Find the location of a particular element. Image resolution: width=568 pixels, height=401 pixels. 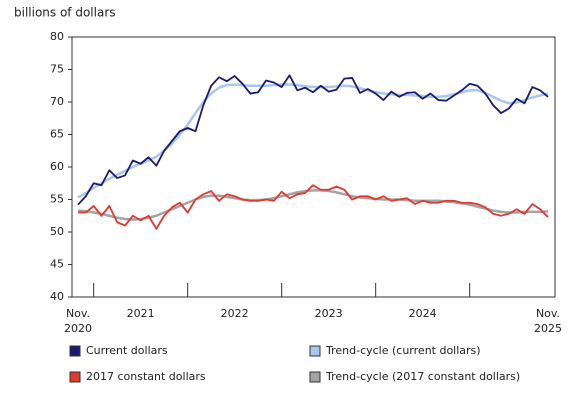

legend-label: Trend-cycle (2017 constant dollars) is located at coordinates (422, 376).